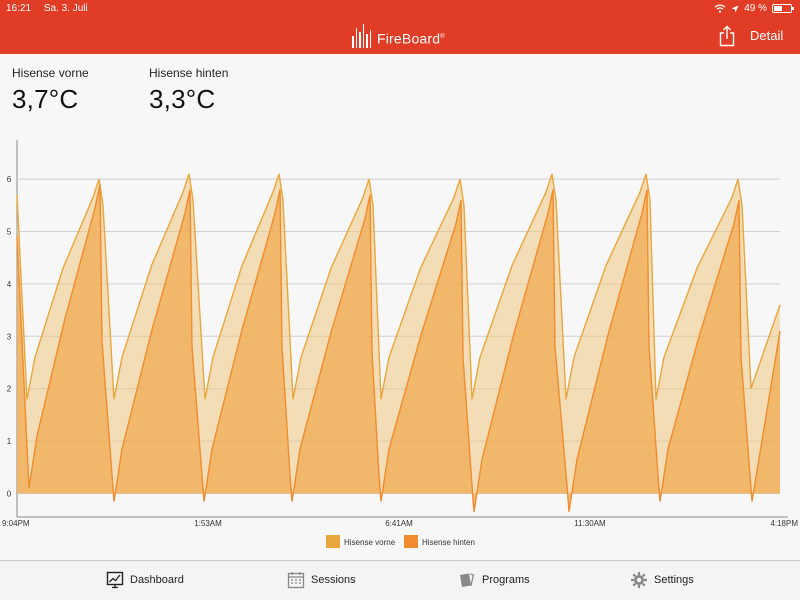 Image resolution: width=800 pixels, height=600 pixels. I want to click on reading-hisense-hinten: Hisense hinten 3,3°C, so click(188, 90).